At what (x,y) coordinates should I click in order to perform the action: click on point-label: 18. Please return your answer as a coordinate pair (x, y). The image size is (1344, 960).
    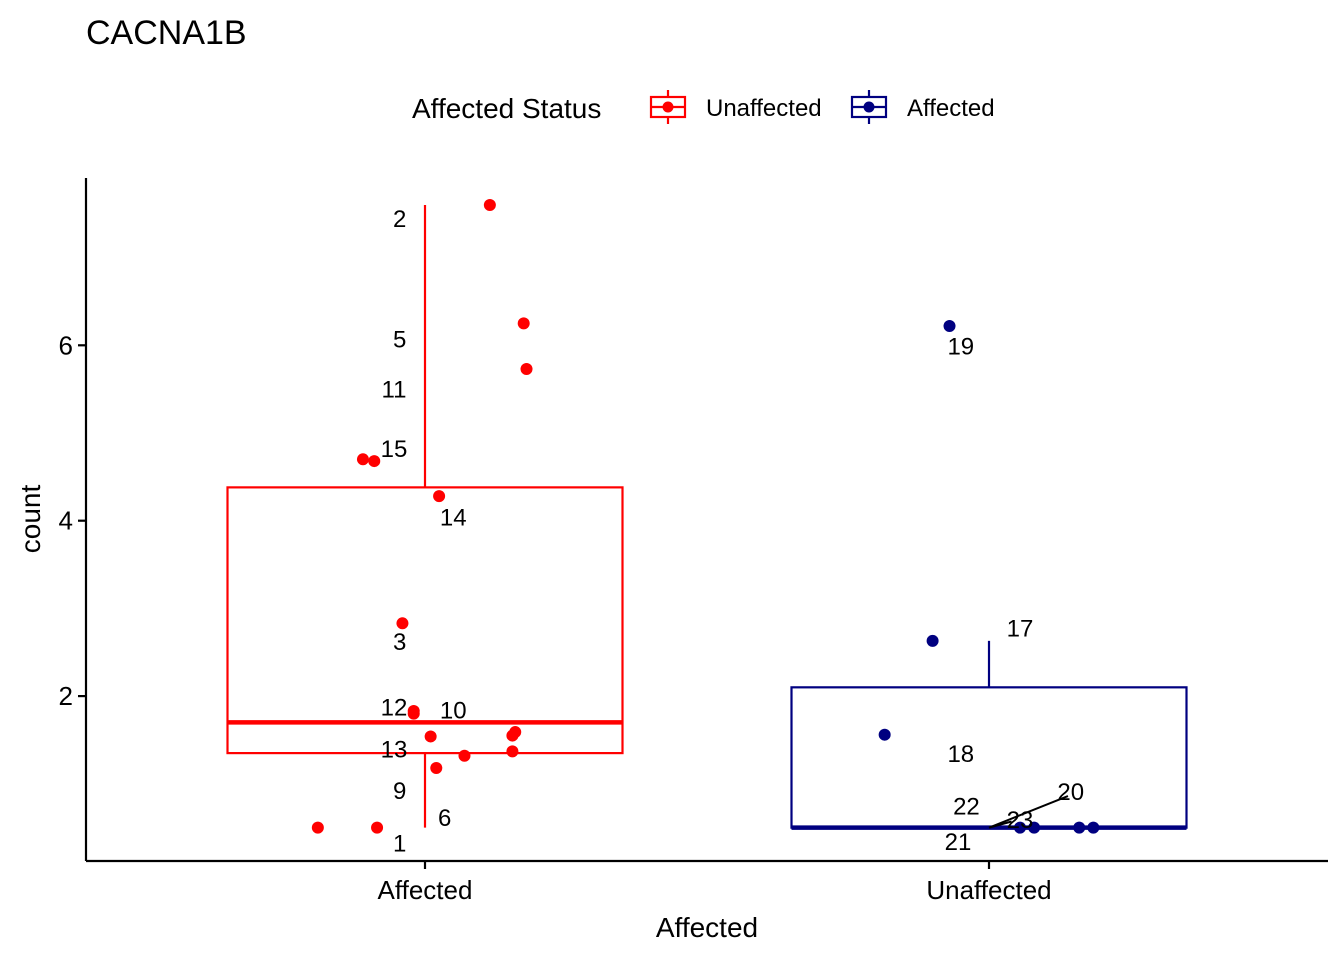
    Looking at the image, I should click on (960, 754).